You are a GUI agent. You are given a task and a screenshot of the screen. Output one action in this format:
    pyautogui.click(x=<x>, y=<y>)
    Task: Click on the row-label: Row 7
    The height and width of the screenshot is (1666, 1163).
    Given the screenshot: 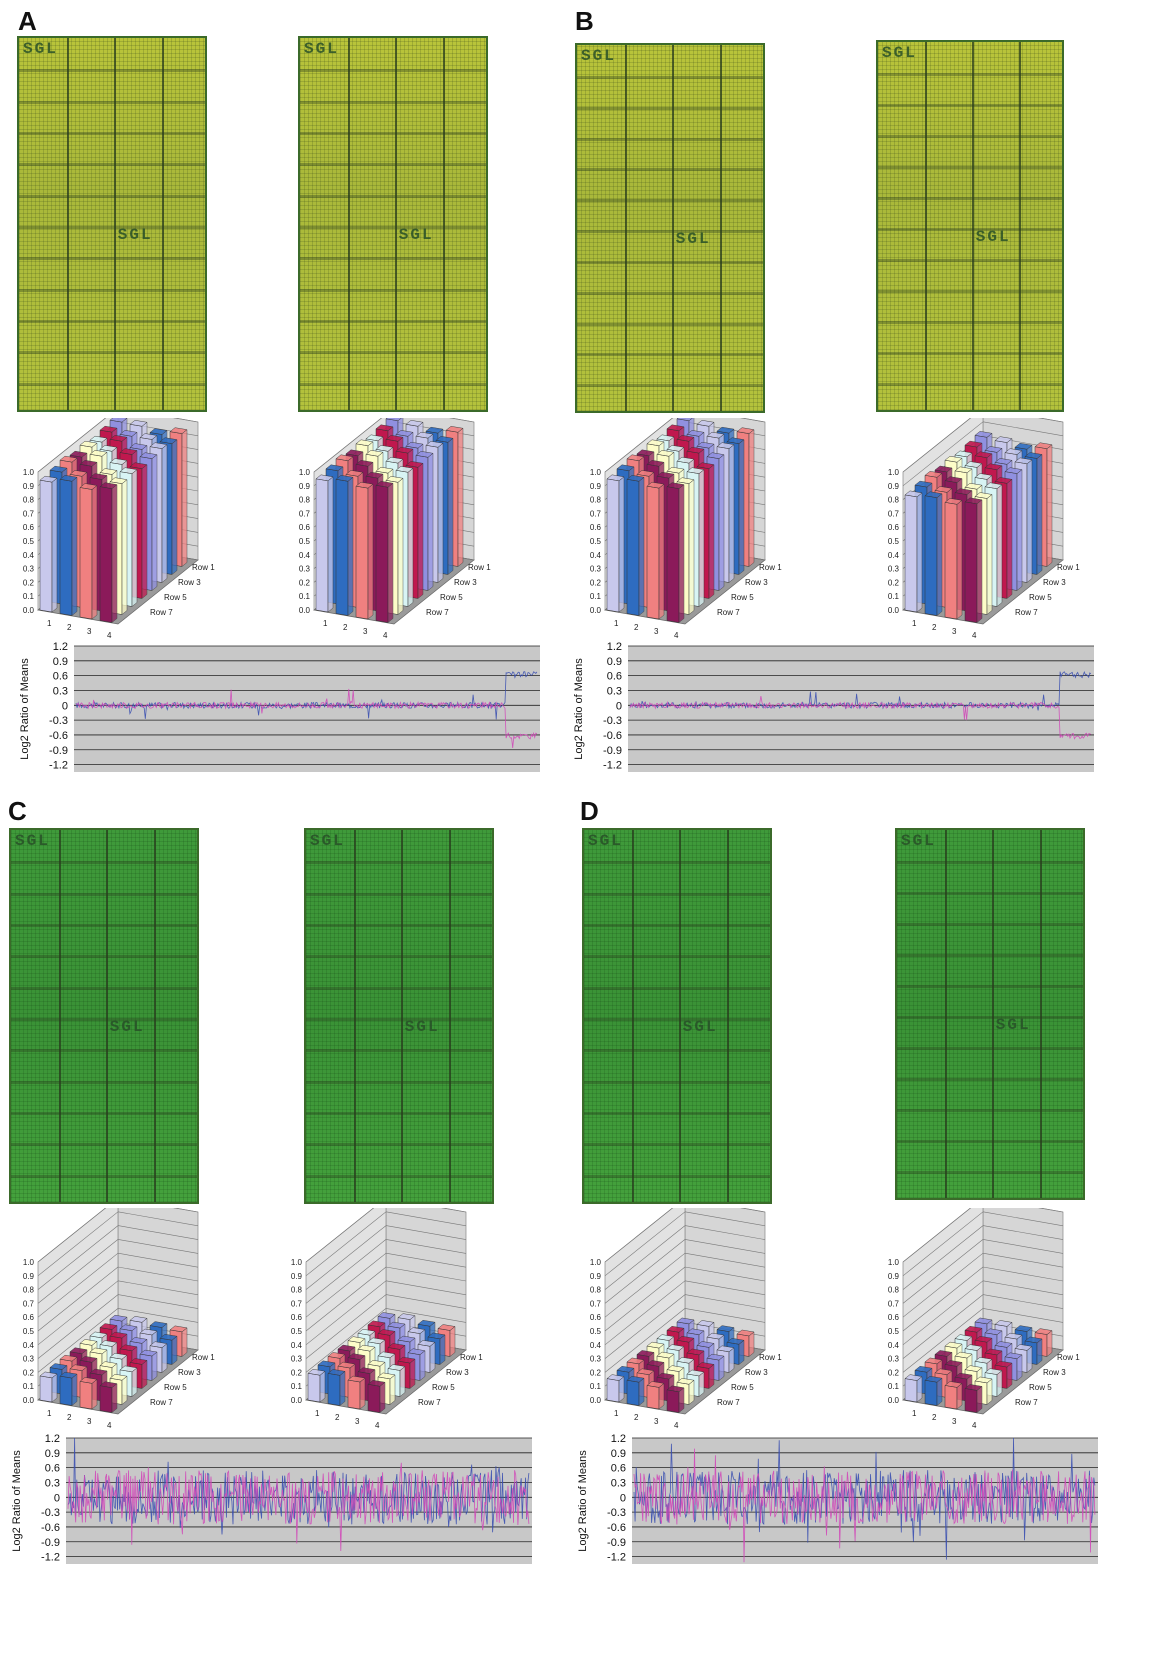 What is the action you would take?
    pyautogui.click(x=437, y=612)
    